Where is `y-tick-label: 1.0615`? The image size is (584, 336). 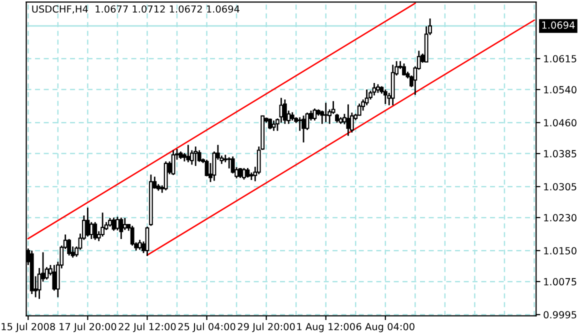 y-tick-label: 1.0615 is located at coordinates (560, 58).